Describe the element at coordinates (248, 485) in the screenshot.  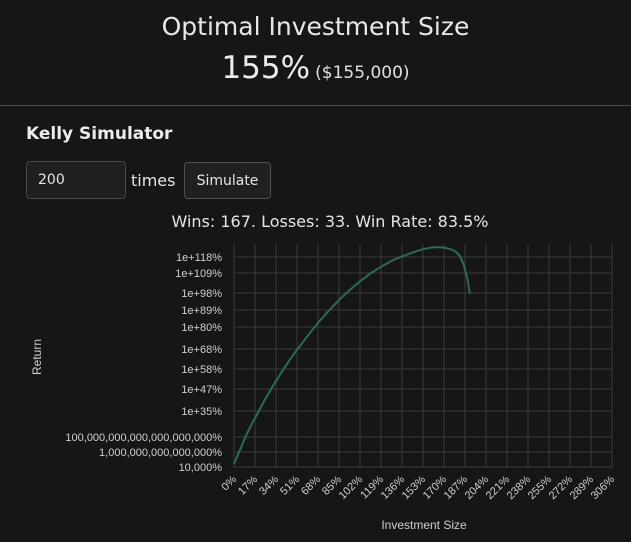
I see `x-tick-label: 17%` at that location.